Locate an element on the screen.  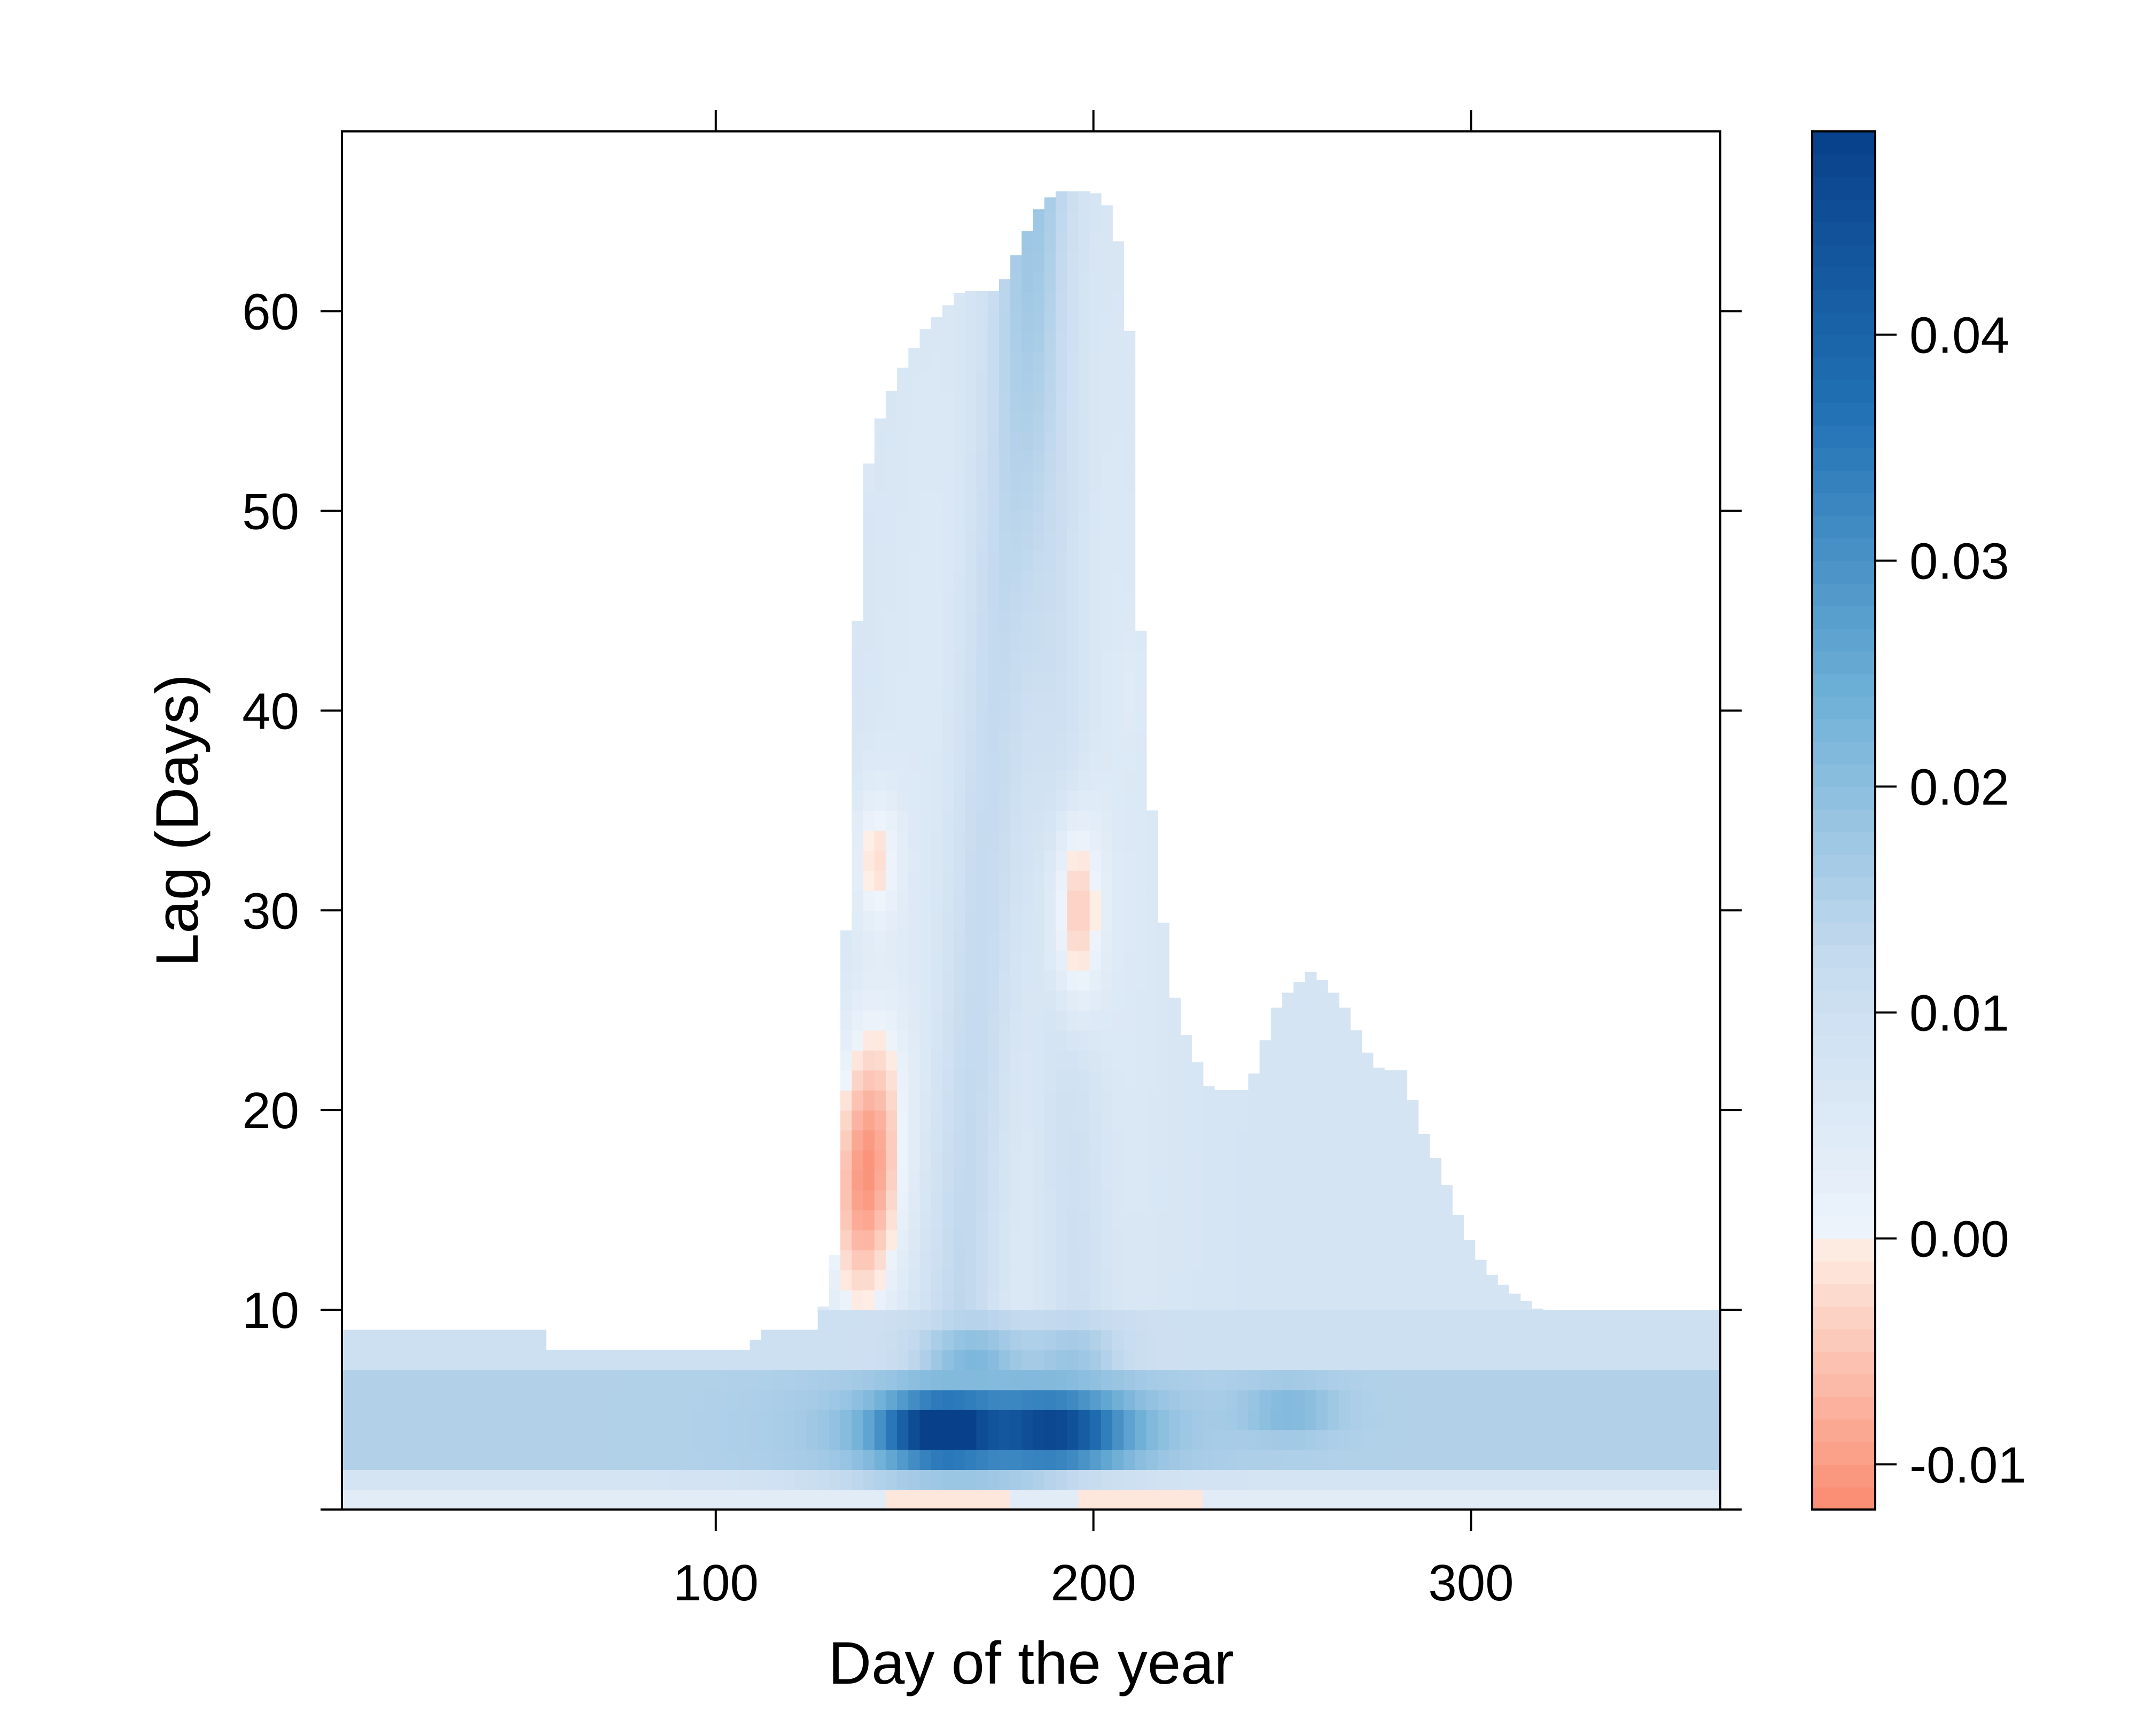
y-tick-label: 50 is located at coordinates (270, 512).